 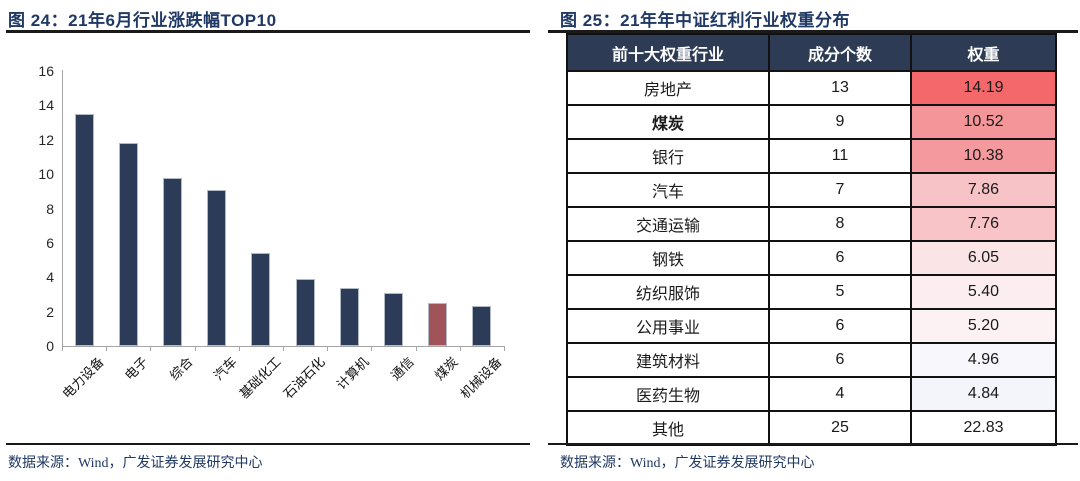 What do you see at coordinates (687, 463) in the screenshot?
I see `figure-25-data-source-note: 数据来源：Wind，广发证券发展研究中心` at bounding box center [687, 463].